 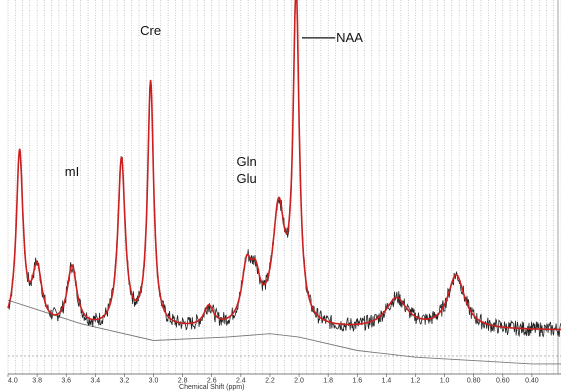 What do you see at coordinates (95, 381) in the screenshot?
I see `x-tick-label: 3.4` at bounding box center [95, 381].